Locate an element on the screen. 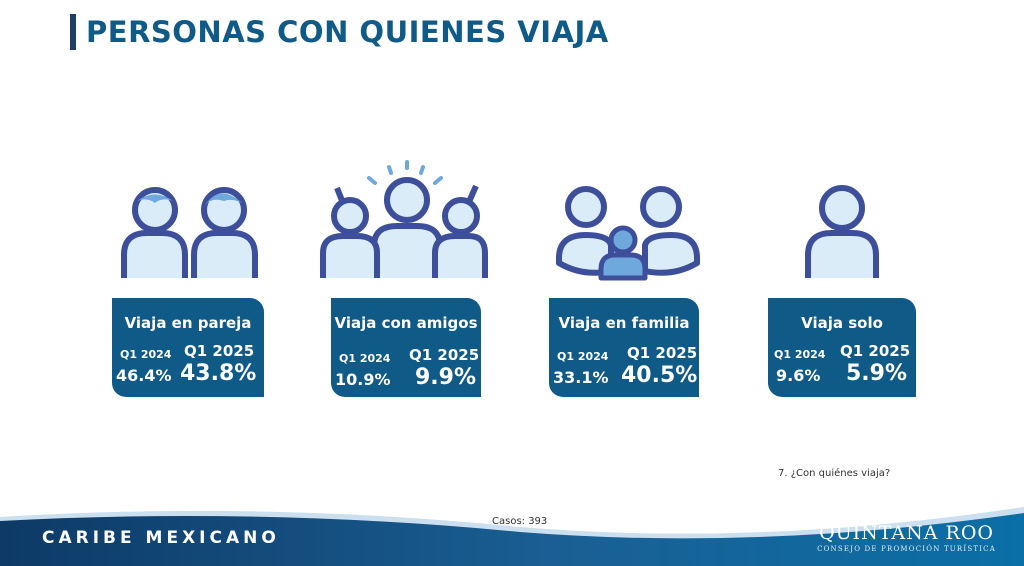 The height and width of the screenshot is (566, 1024). solo-icon is located at coordinates (842, 231).